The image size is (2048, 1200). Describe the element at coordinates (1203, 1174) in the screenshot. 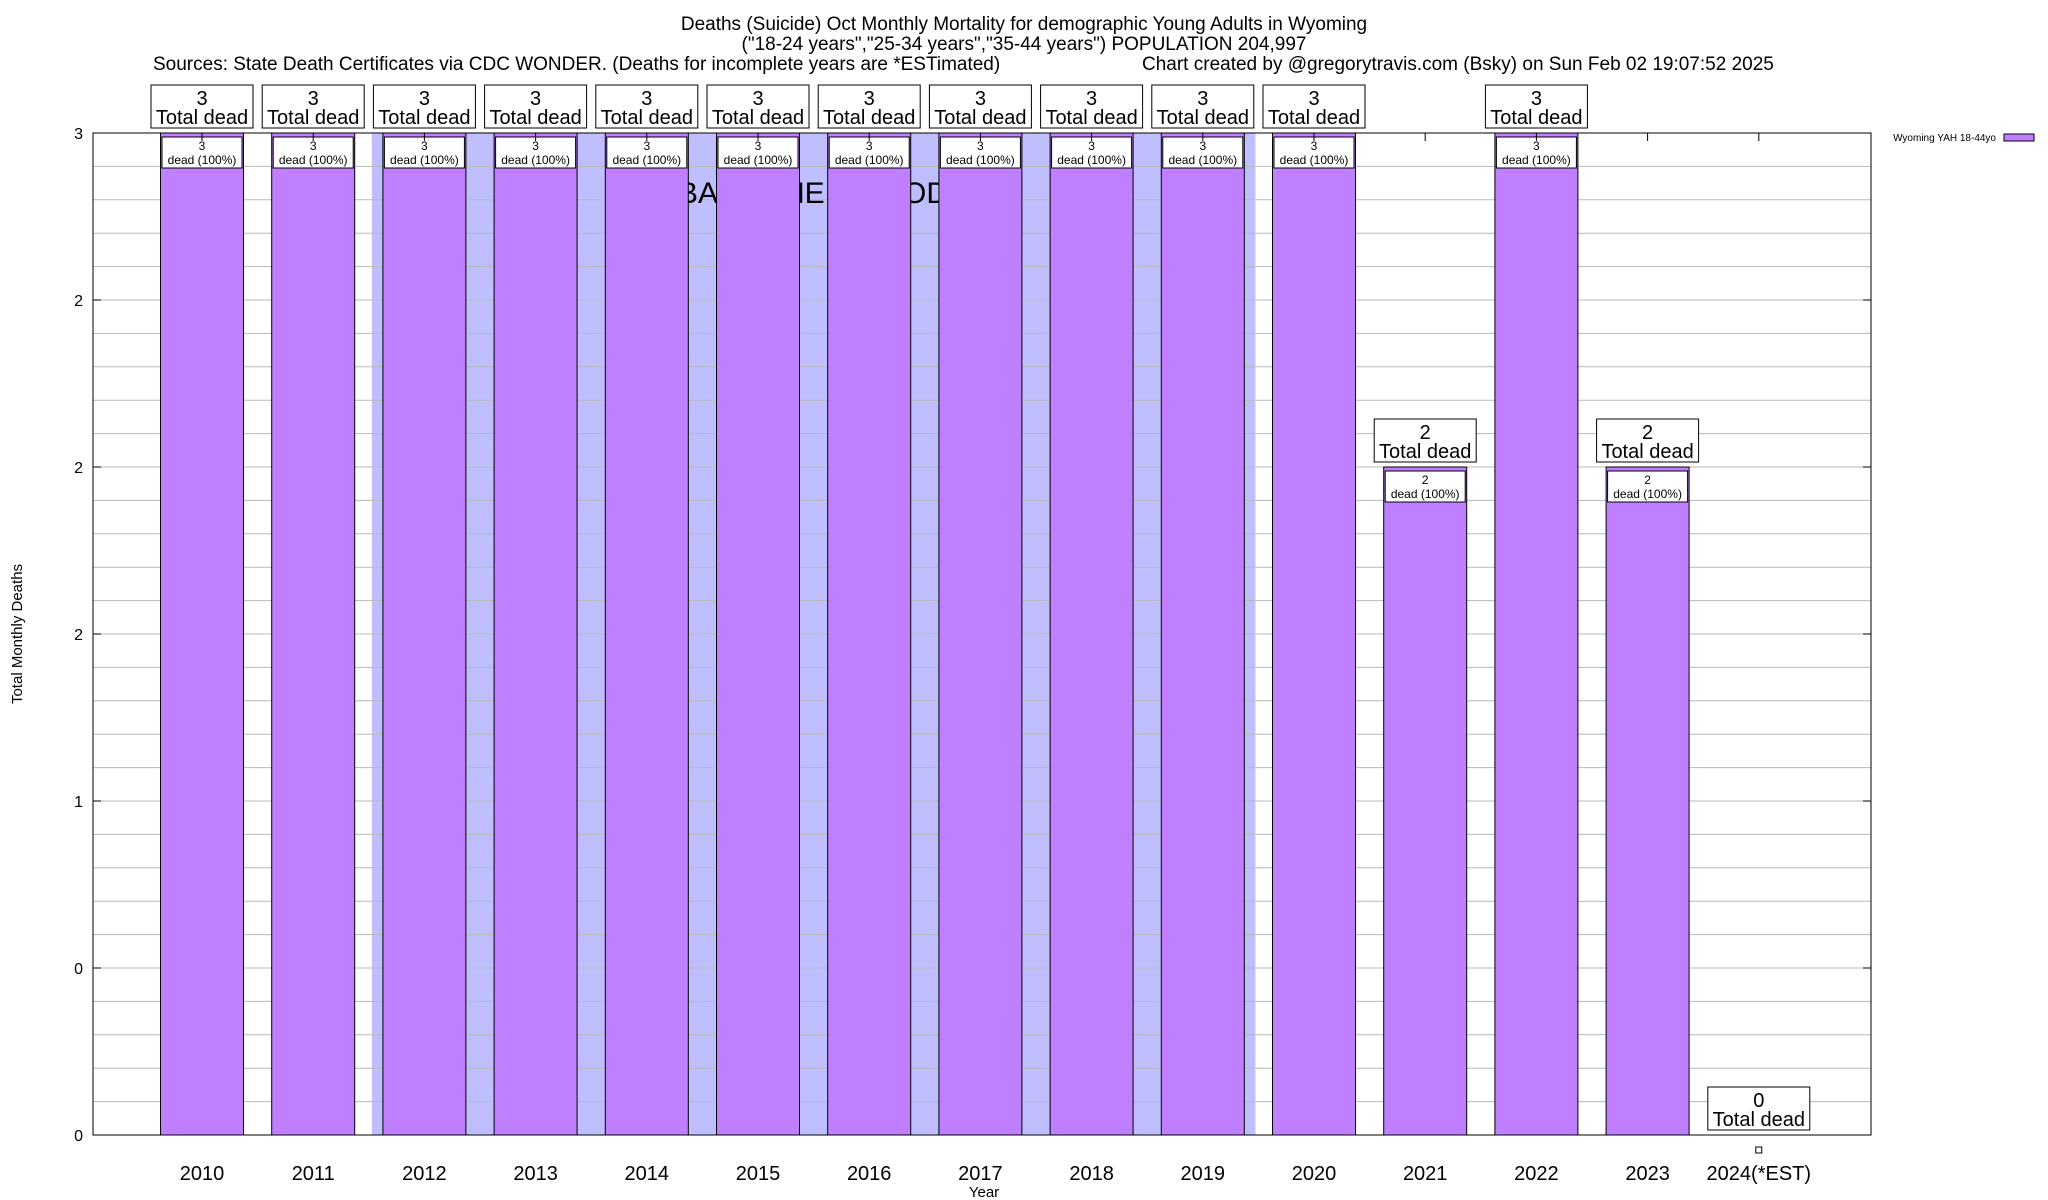

I see `x-tick-label: 2019` at that location.